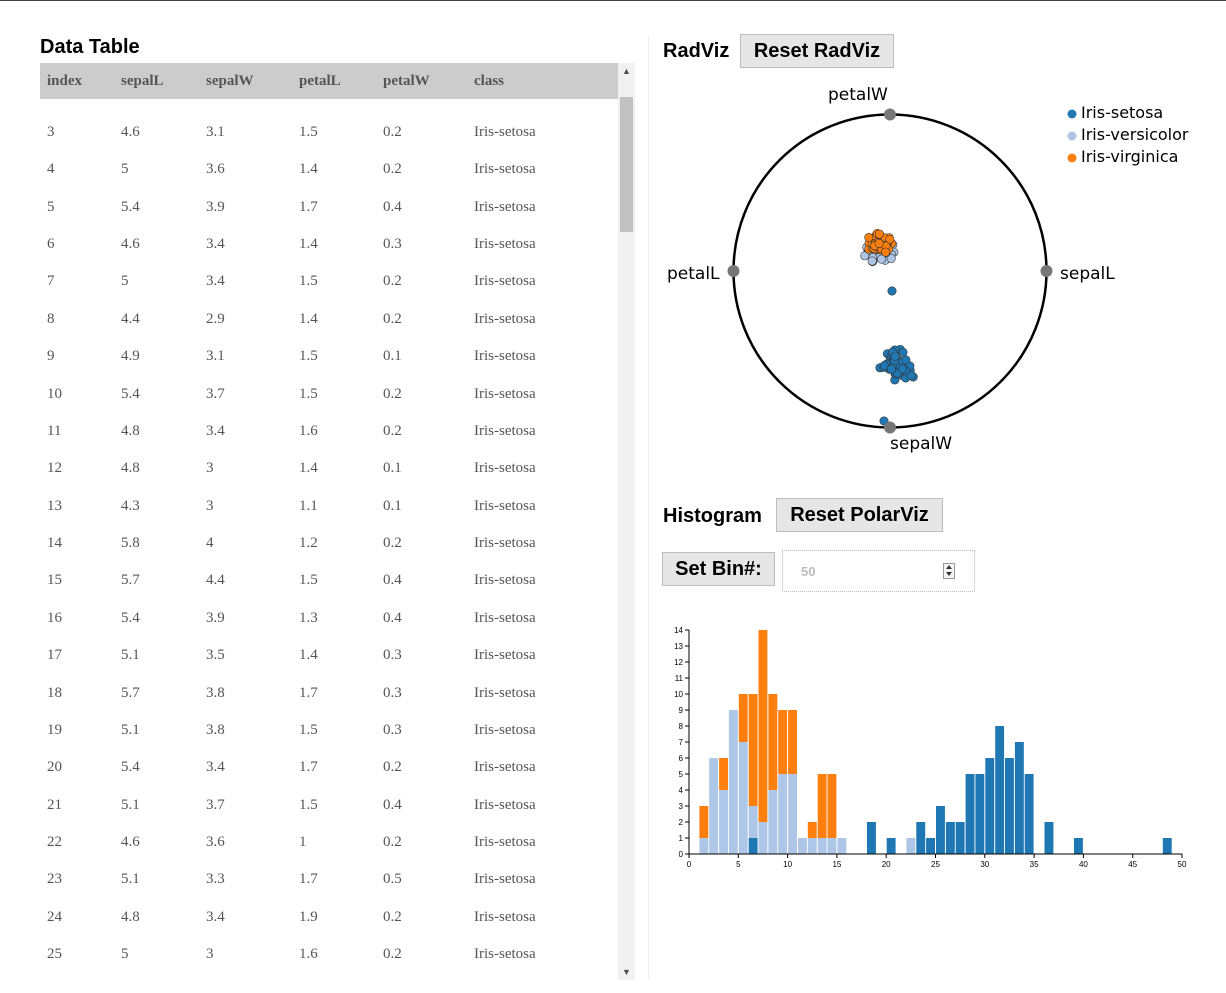 This screenshot has height=993, width=1226. I want to click on table-cell-index: 10, so click(54, 393).